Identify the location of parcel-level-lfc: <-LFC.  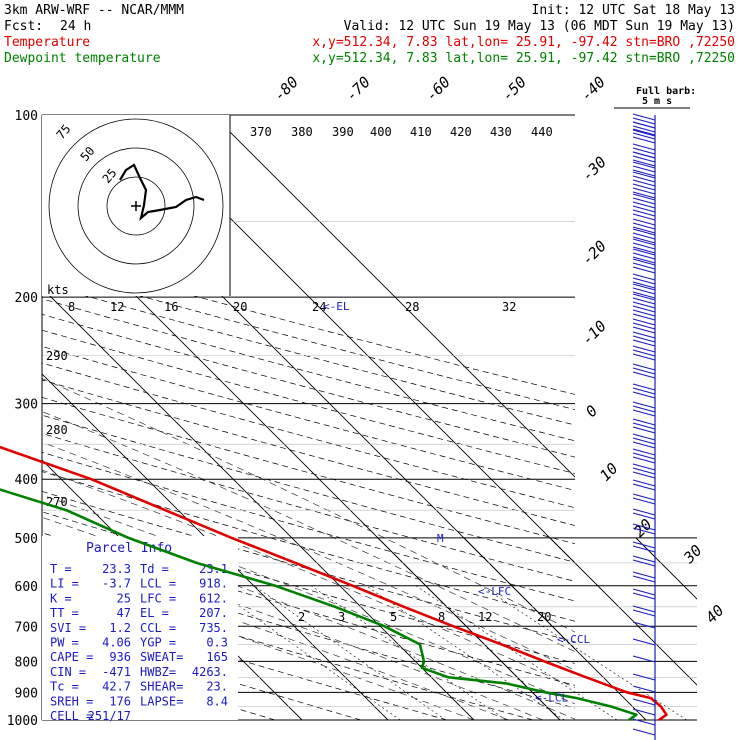
(494, 591).